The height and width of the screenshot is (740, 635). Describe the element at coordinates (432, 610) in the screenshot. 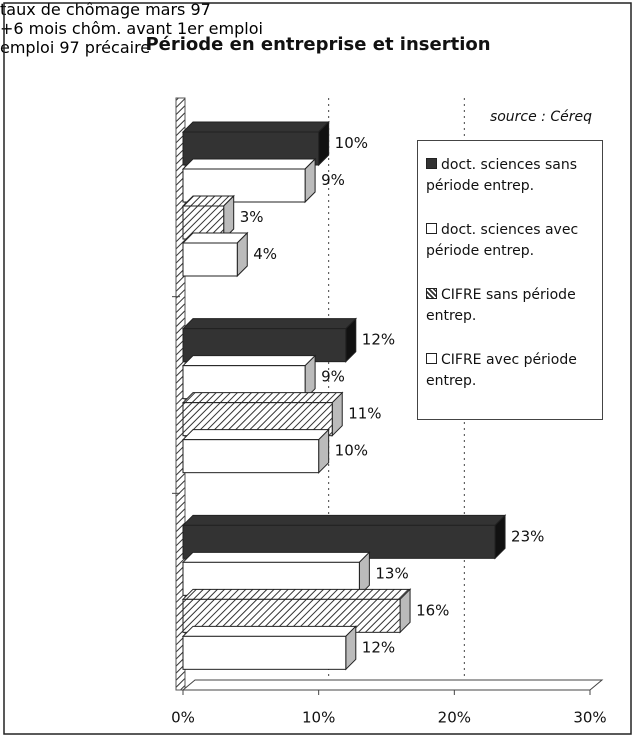

I see `value-label: 16%` at that location.